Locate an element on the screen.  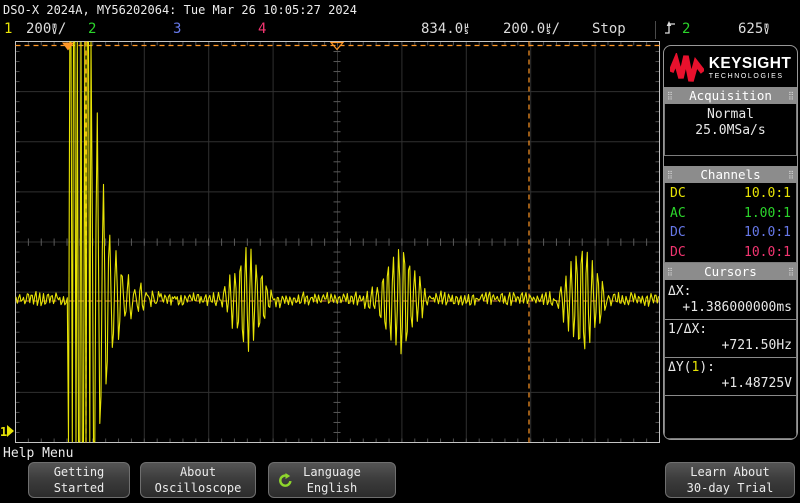
language-refresh-icon is located at coordinates (285, 483).